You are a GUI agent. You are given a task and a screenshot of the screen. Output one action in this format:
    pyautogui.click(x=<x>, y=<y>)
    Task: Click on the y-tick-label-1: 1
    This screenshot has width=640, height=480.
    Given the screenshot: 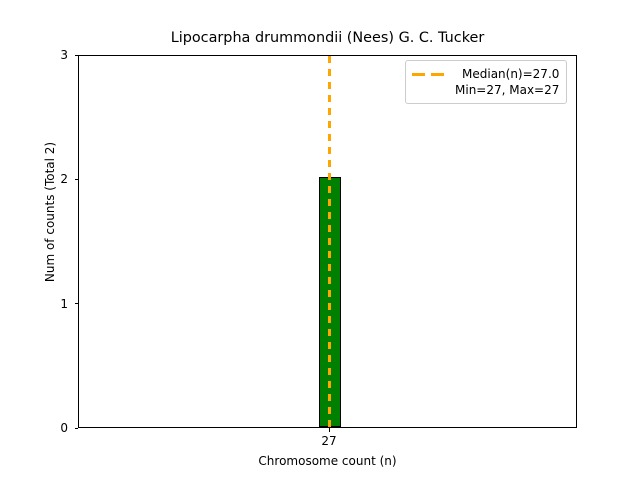 What is the action you would take?
    pyautogui.click(x=64, y=303)
    